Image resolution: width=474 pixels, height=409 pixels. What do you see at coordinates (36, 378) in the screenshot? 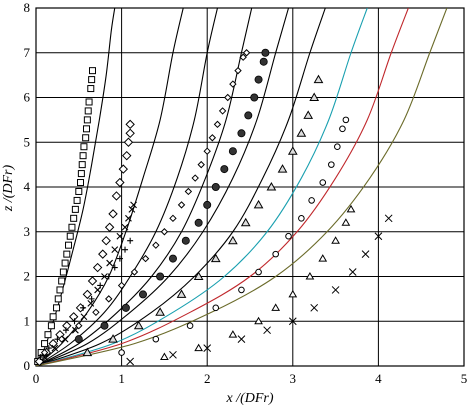
I see `x-tick-label: 0` at bounding box center [36, 378].